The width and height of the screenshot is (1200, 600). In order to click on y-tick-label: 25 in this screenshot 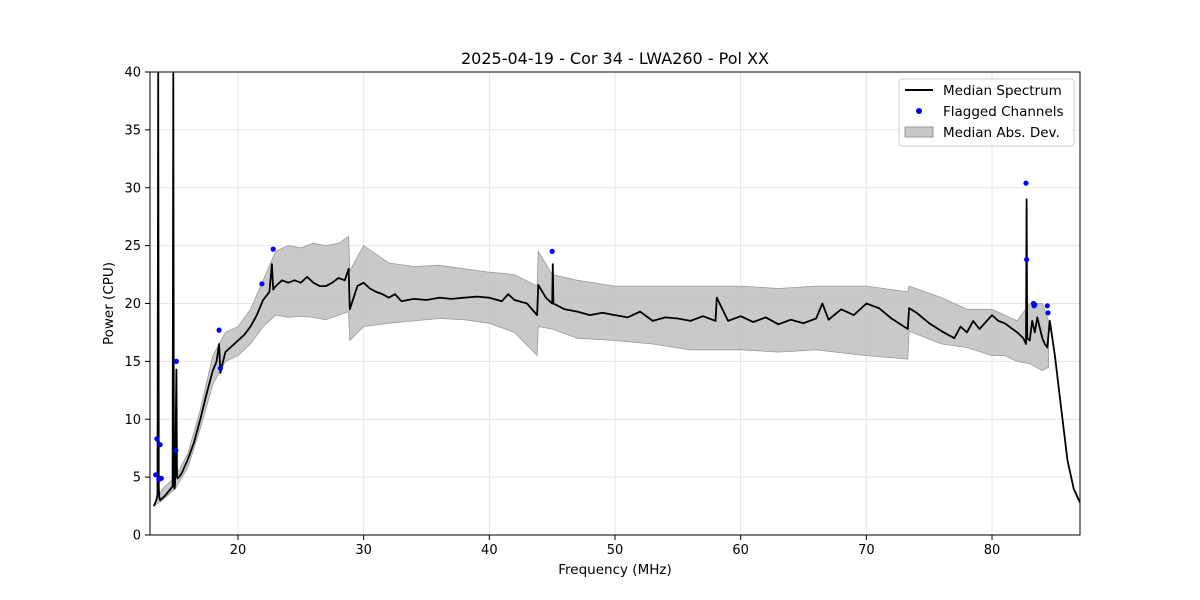, I will do `click(132, 246)`.